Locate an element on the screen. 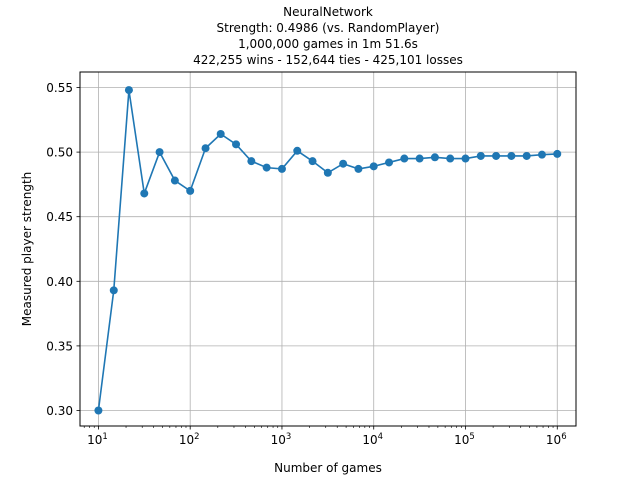 The height and width of the screenshot is (480, 640). x-tick-label: 10¹ is located at coordinates (97, 439).